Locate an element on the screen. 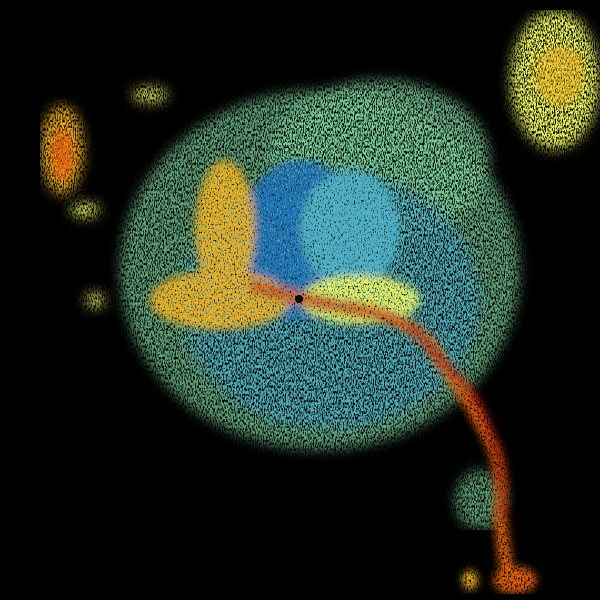 The width and height of the screenshot is (600, 600). south-cell is located at coordinates (515, 580).